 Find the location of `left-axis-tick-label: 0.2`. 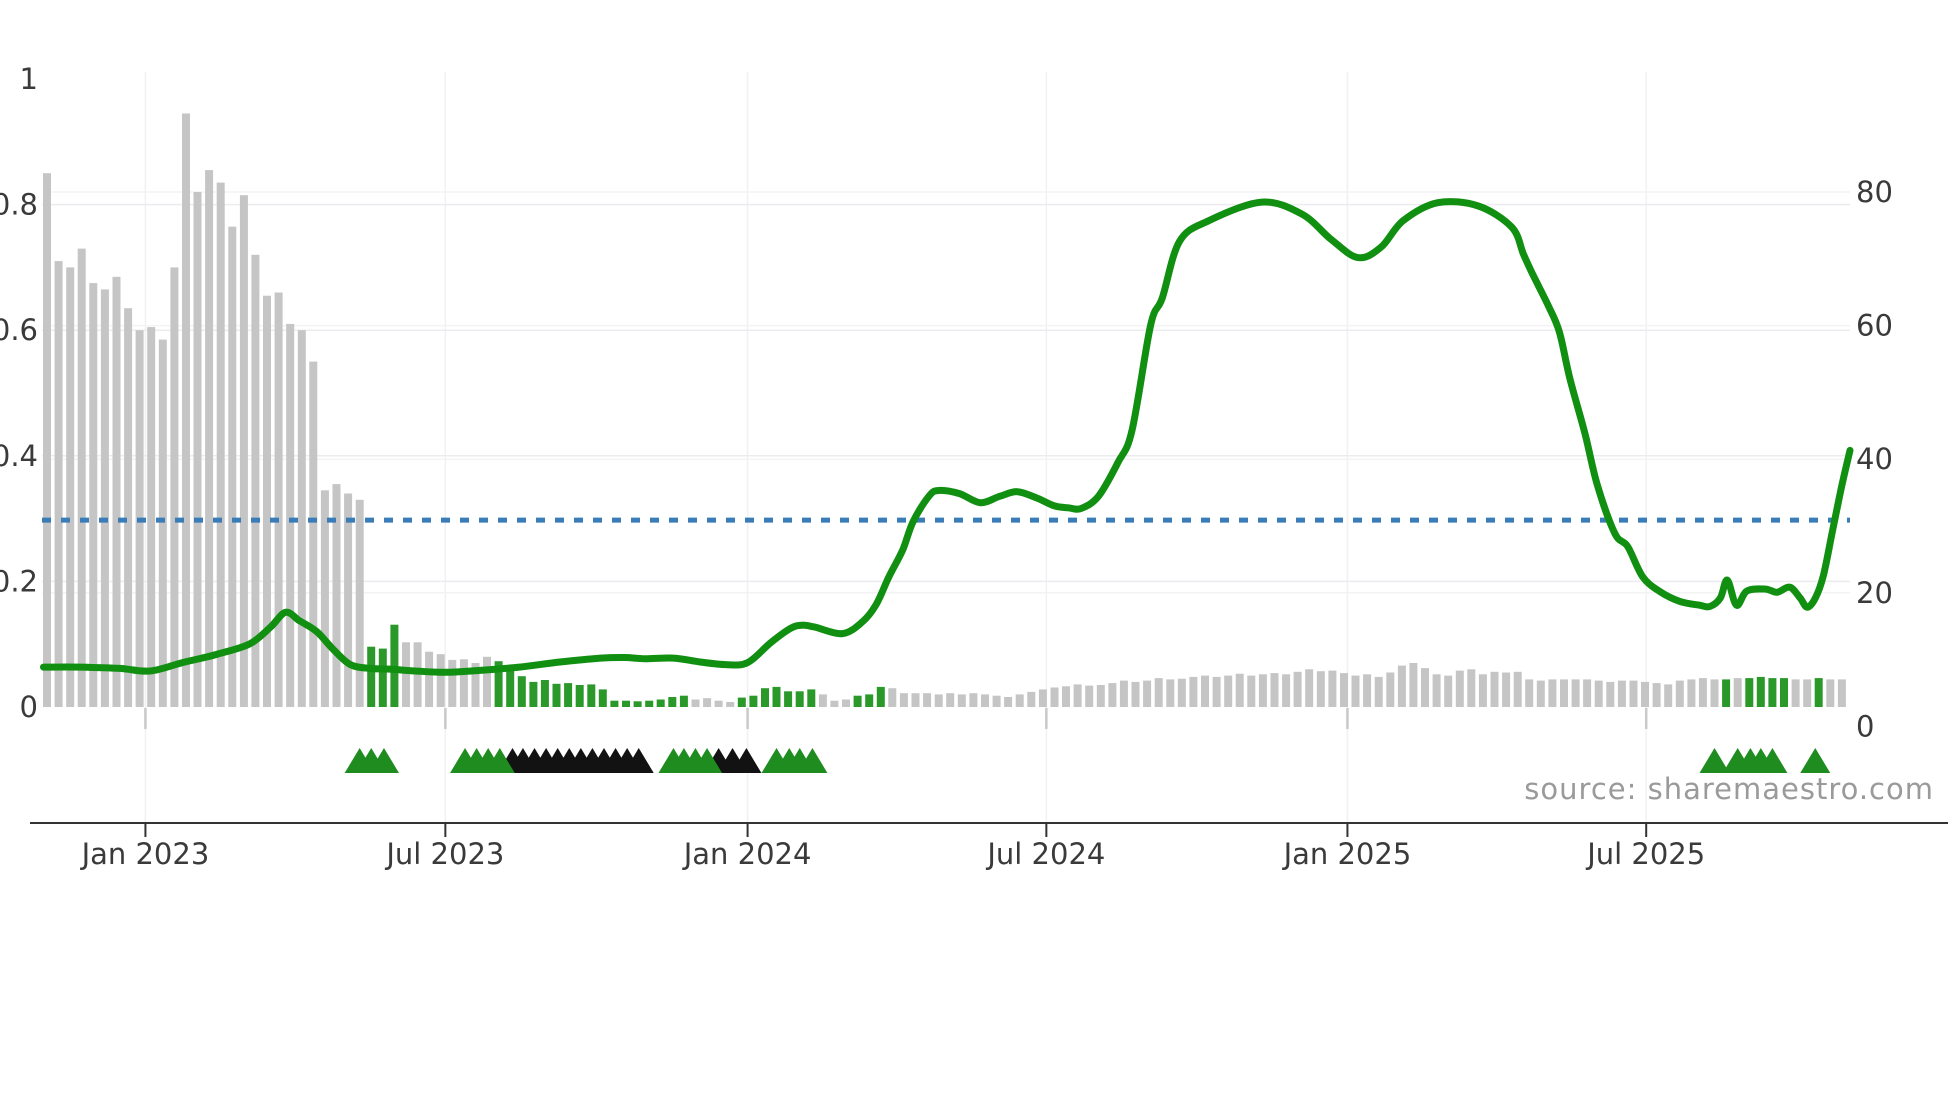

left-axis-tick-label: 0.2 is located at coordinates (19, 581).